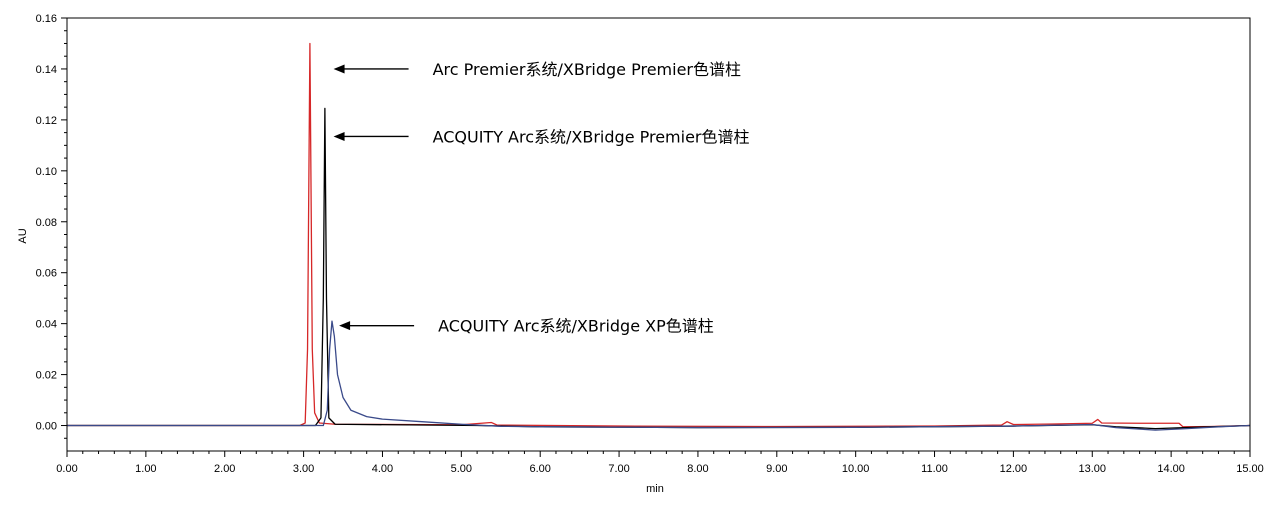  Describe the element at coordinates (1093, 469) in the screenshot. I see `x-tick-label: 13.00` at that location.